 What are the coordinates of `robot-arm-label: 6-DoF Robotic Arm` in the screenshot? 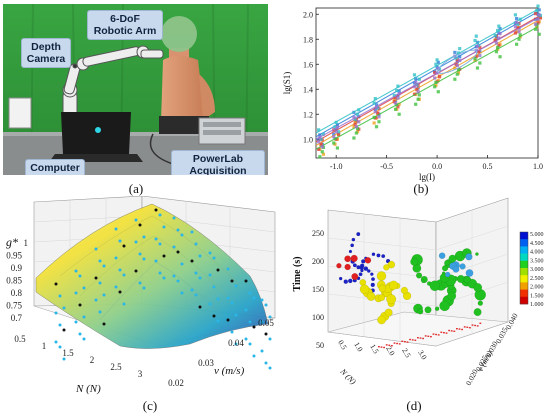 It's located at (125, 25).